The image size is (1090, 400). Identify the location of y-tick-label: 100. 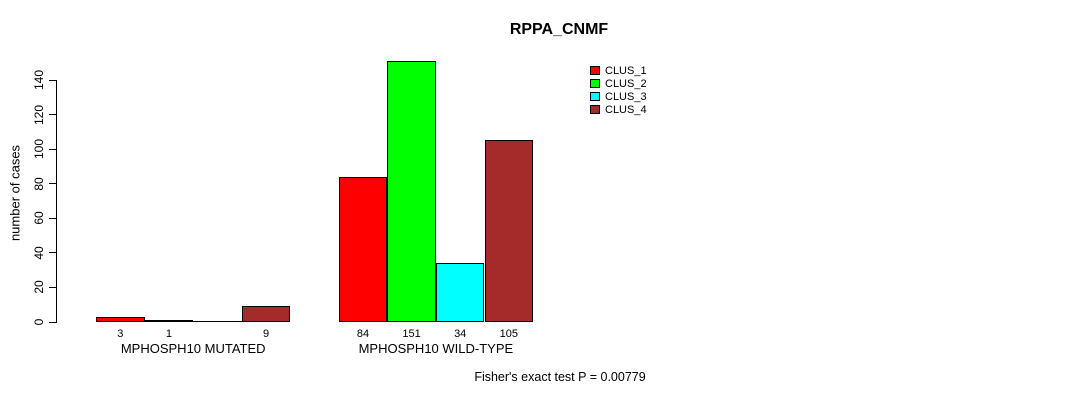
(39, 149).